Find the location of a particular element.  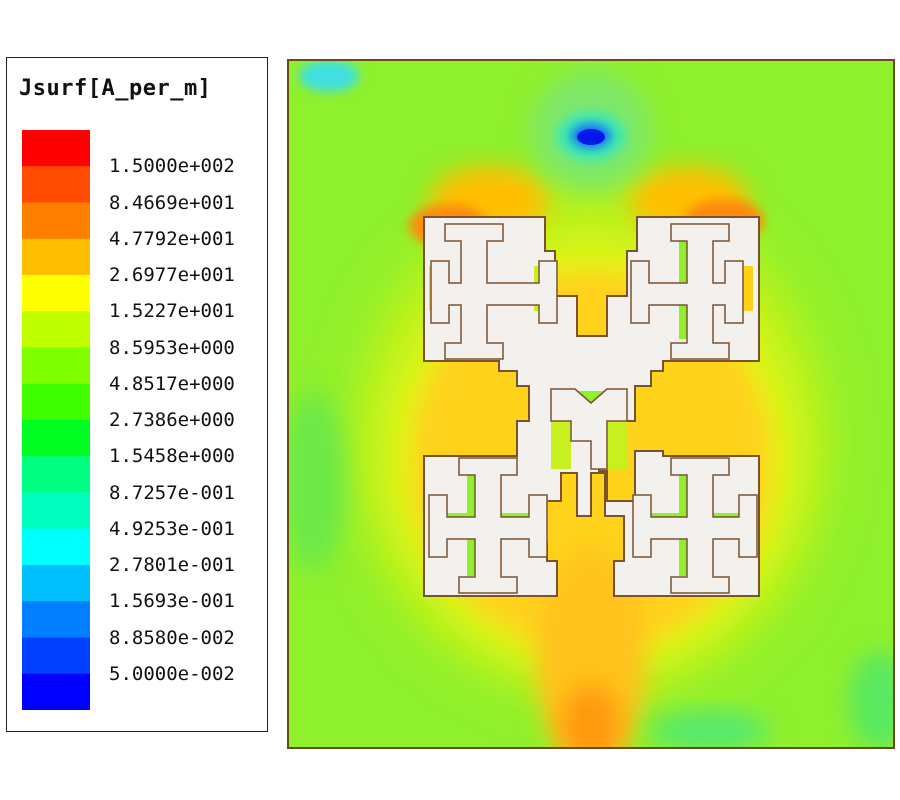

legend-color-bar is located at coordinates (56, 420).